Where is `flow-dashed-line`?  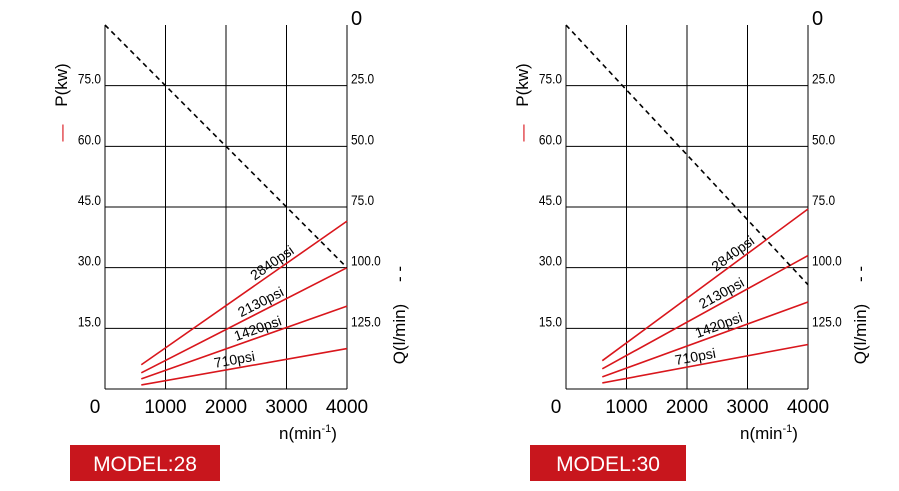
flow-dashed-line is located at coordinates (226, 146).